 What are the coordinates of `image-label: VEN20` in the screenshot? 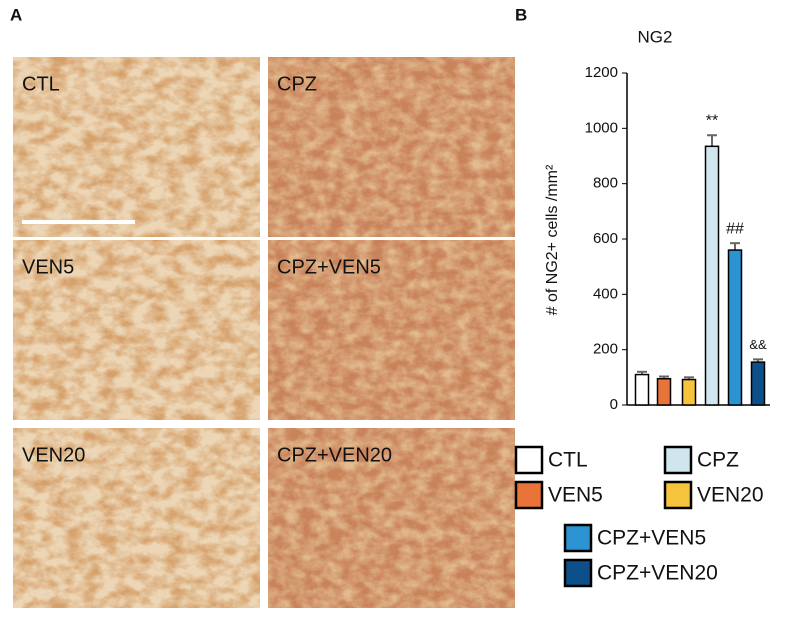 It's located at (53, 455).